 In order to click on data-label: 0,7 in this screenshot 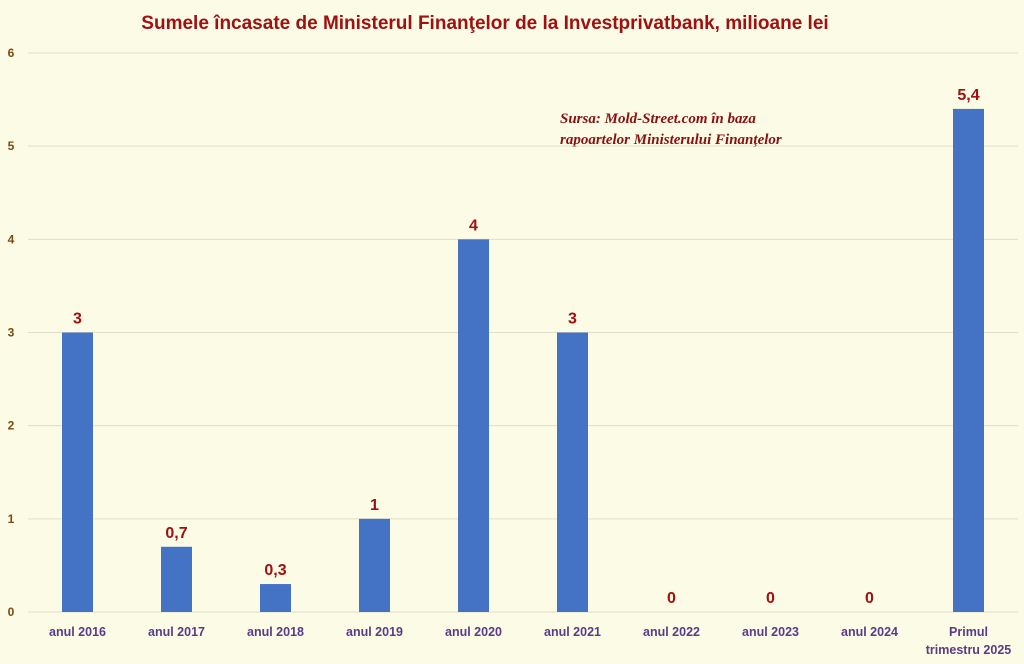, I will do `click(176, 533)`.